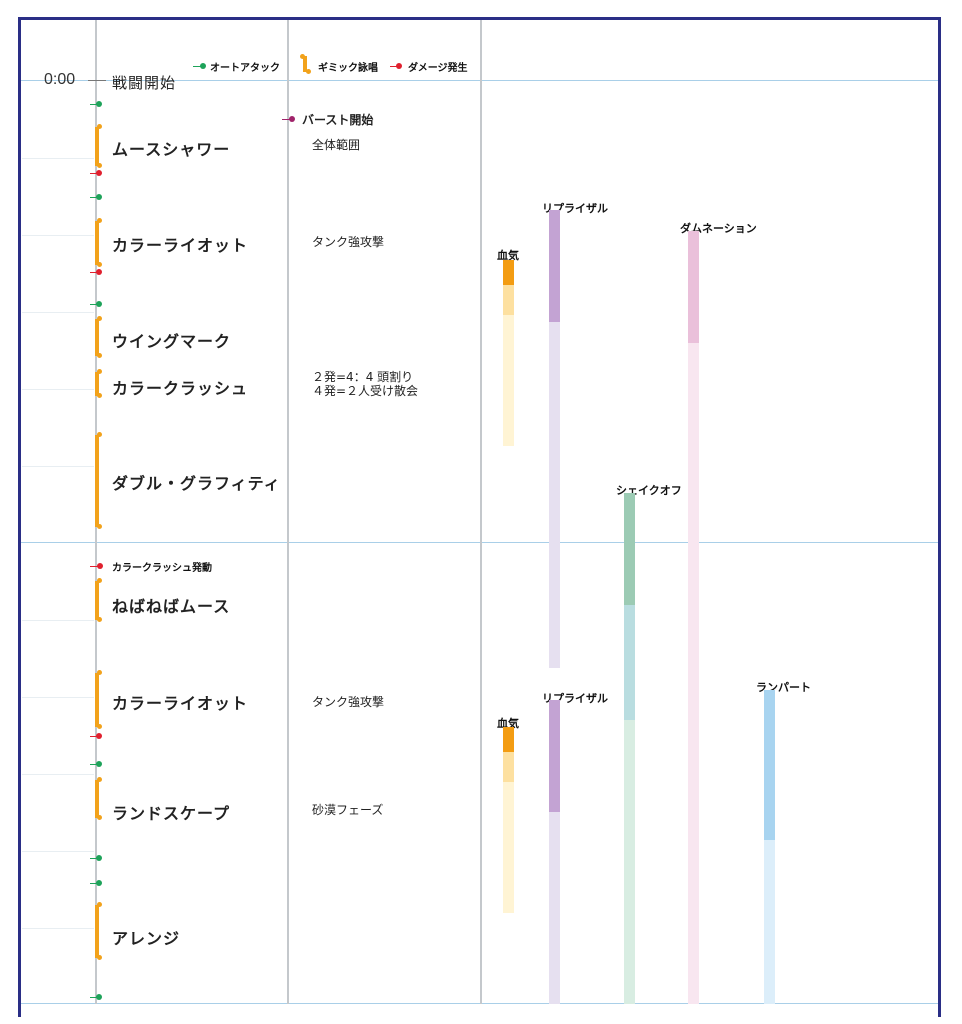 This screenshot has width=962, height=1024. Describe the element at coordinates (287, 119) in the screenshot. I see `burst-line` at that location.